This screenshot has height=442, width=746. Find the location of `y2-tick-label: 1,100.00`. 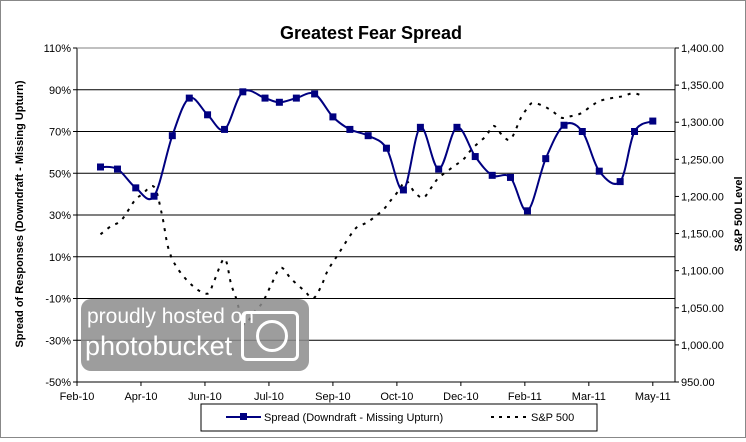

y2-tick-label: 1,100.00 is located at coordinates (702, 272).